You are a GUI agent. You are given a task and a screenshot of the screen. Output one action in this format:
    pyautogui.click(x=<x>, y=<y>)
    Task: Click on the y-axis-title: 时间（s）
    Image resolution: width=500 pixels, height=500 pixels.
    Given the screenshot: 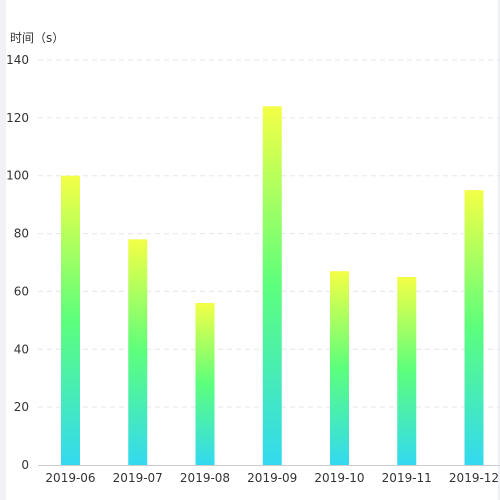 What is the action you would take?
    pyautogui.click(x=37, y=38)
    